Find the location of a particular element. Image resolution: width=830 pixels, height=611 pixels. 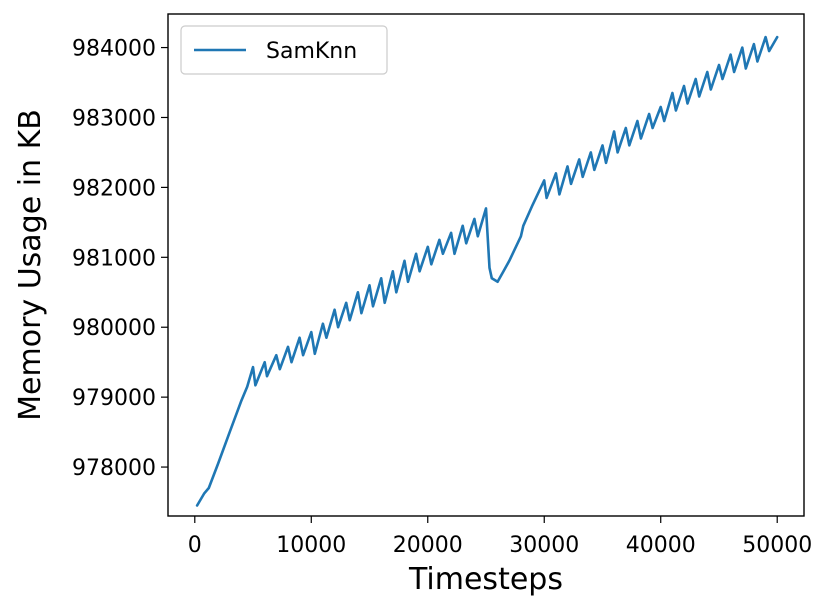

legend-label-samknn: SamKnn is located at coordinates (311, 51).